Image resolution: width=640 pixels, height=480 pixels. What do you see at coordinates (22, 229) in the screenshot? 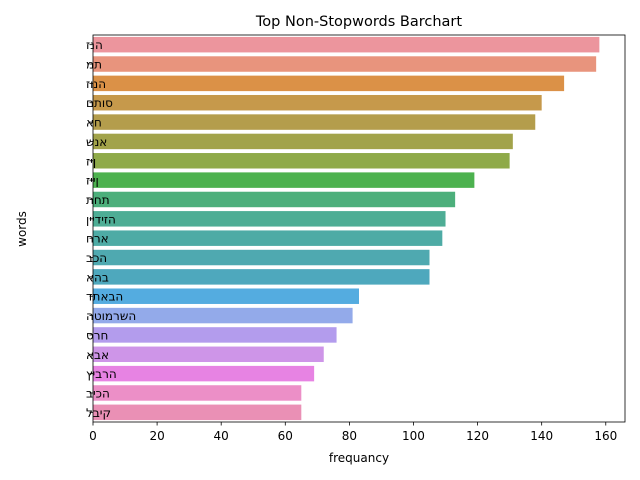
I see `y-axis-title: words` at bounding box center [22, 229].